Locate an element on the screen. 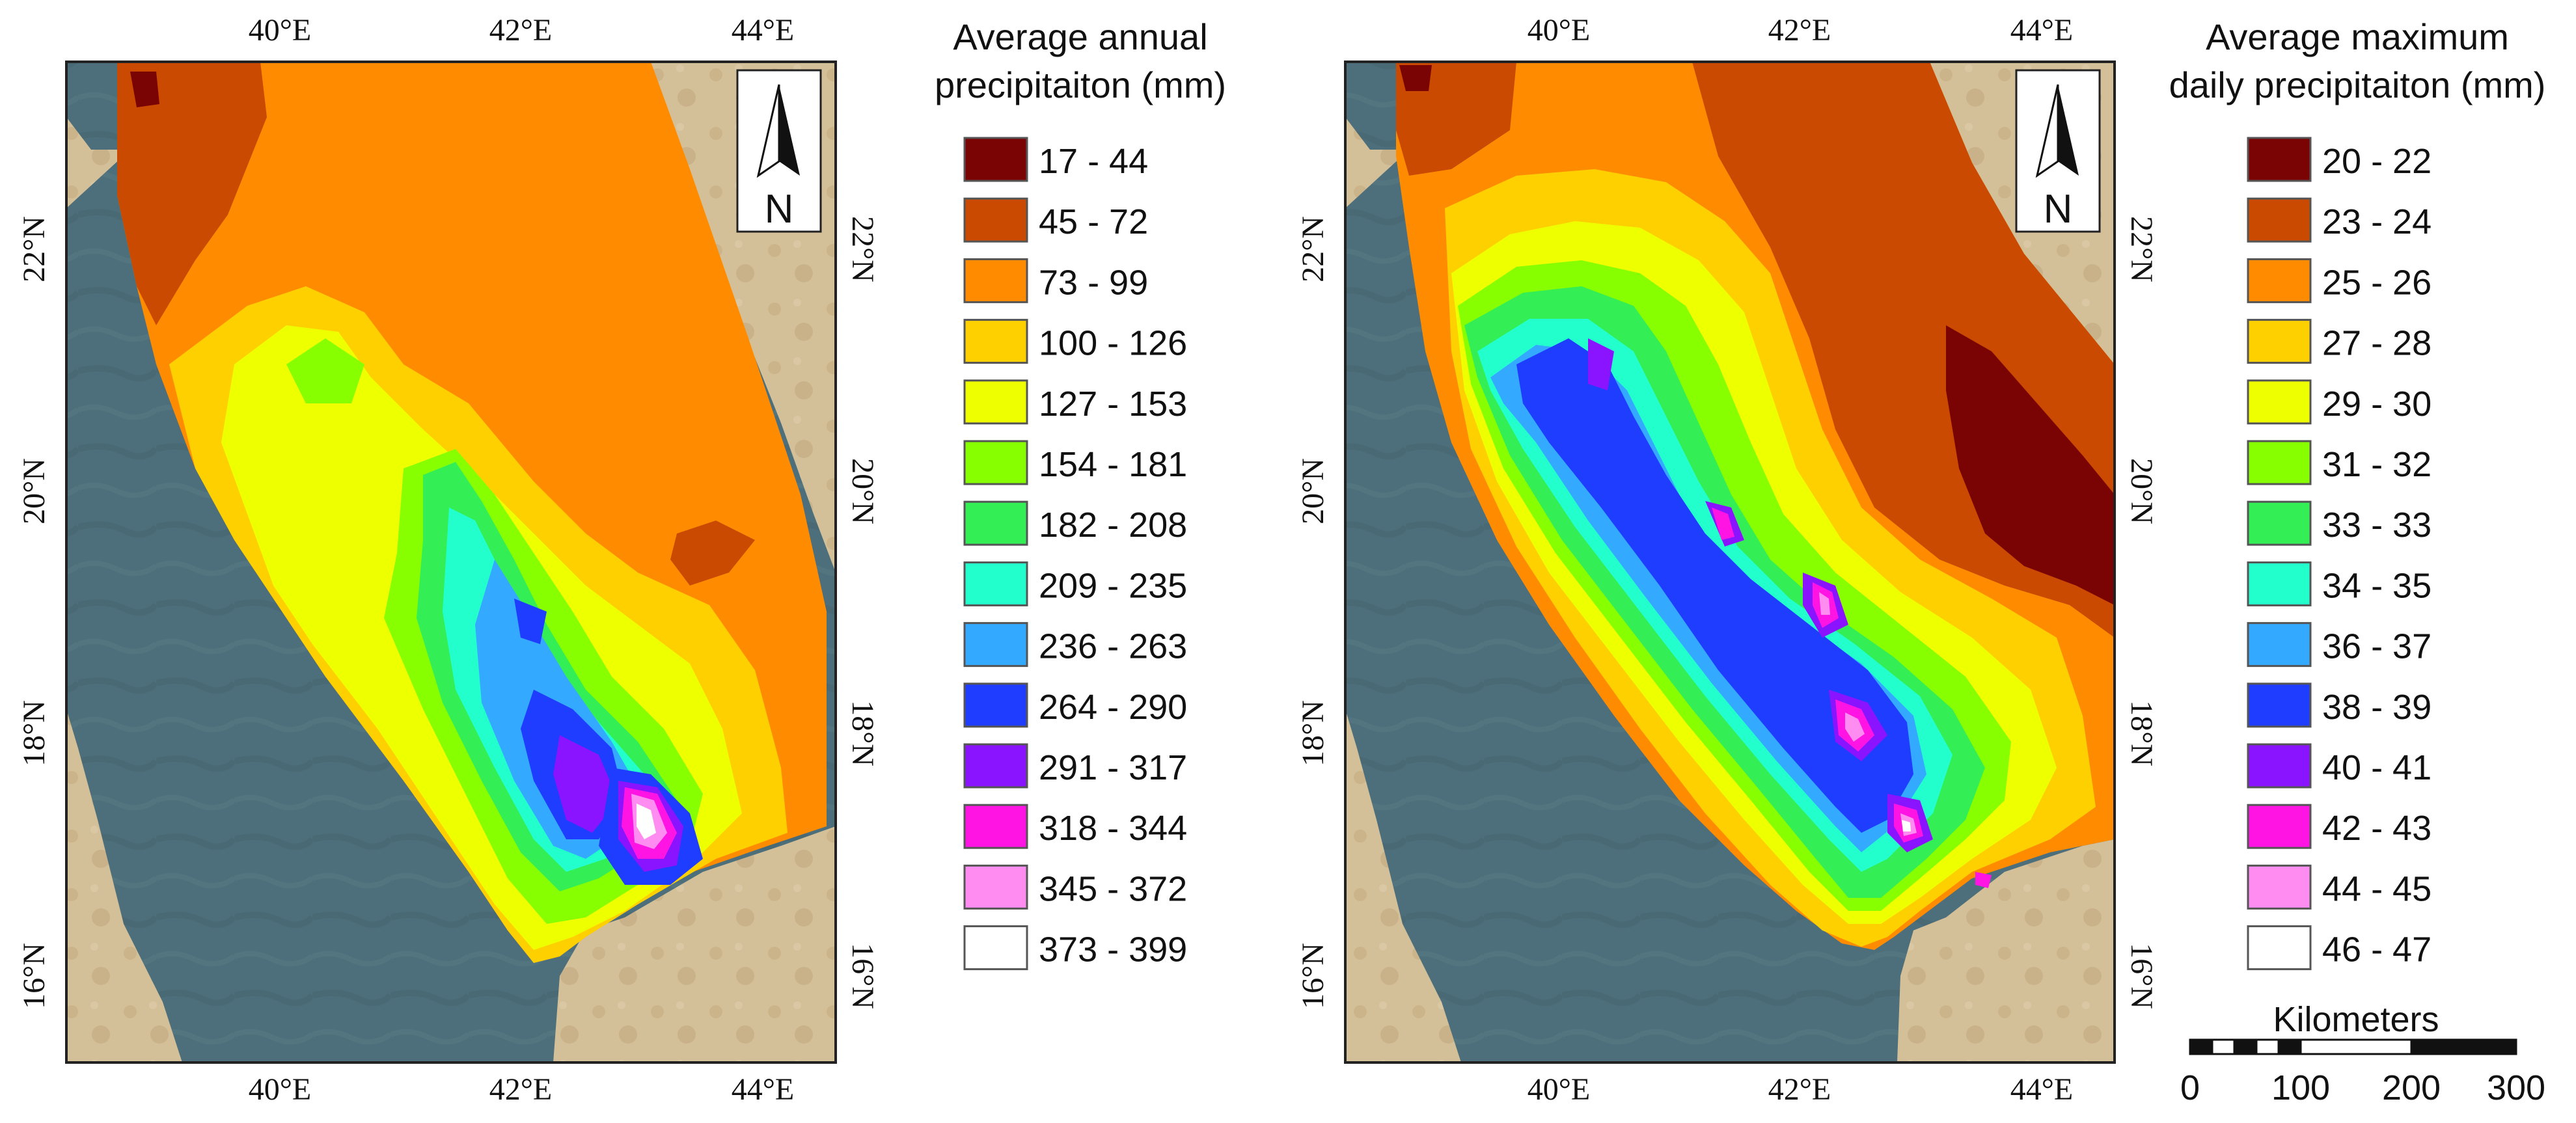 The height and width of the screenshot is (1123, 2576). legend-item: 29 - 30 is located at coordinates (2339, 402).